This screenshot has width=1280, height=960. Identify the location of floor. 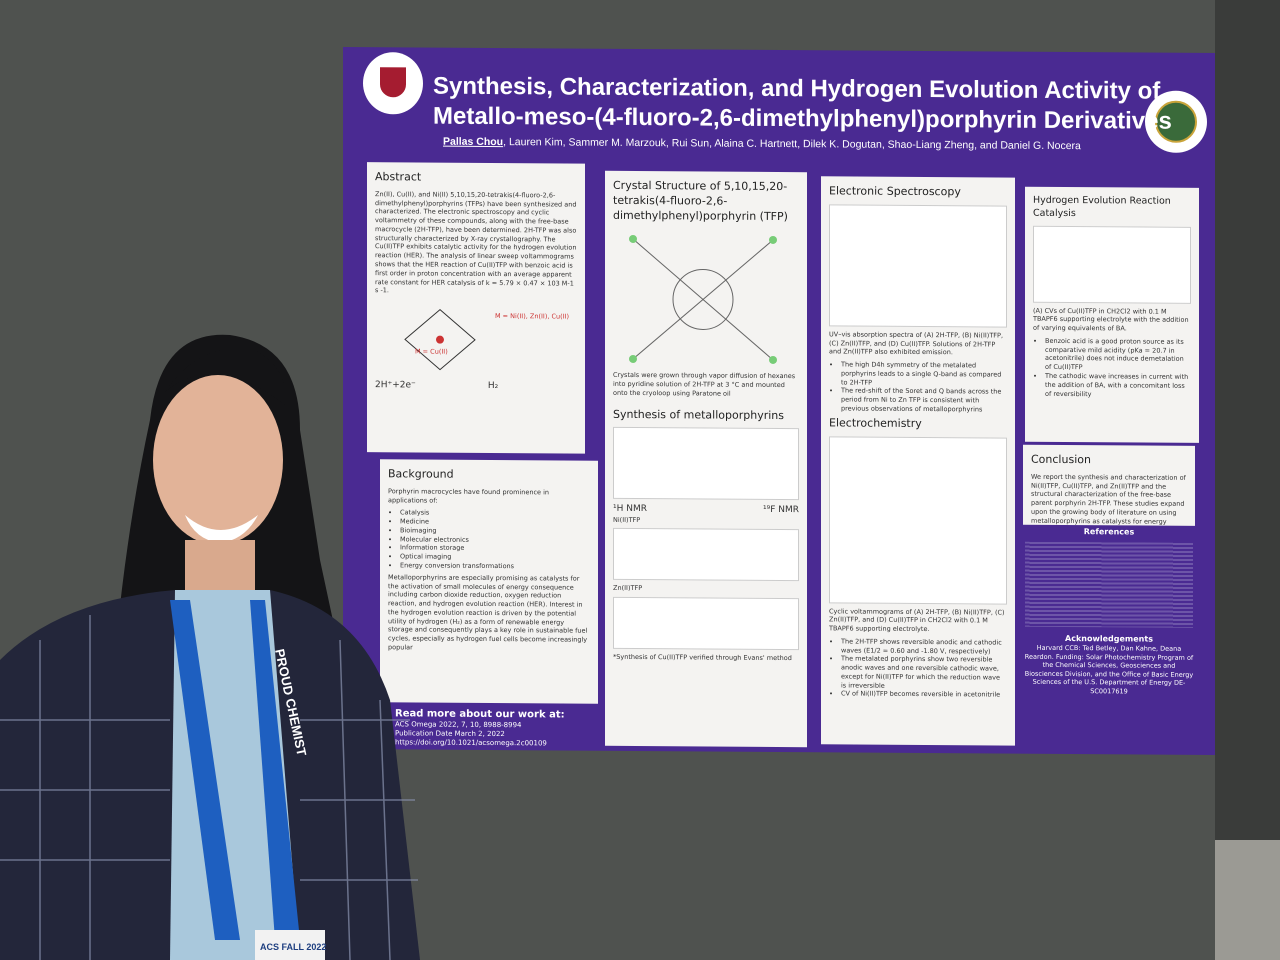
(1247, 900).